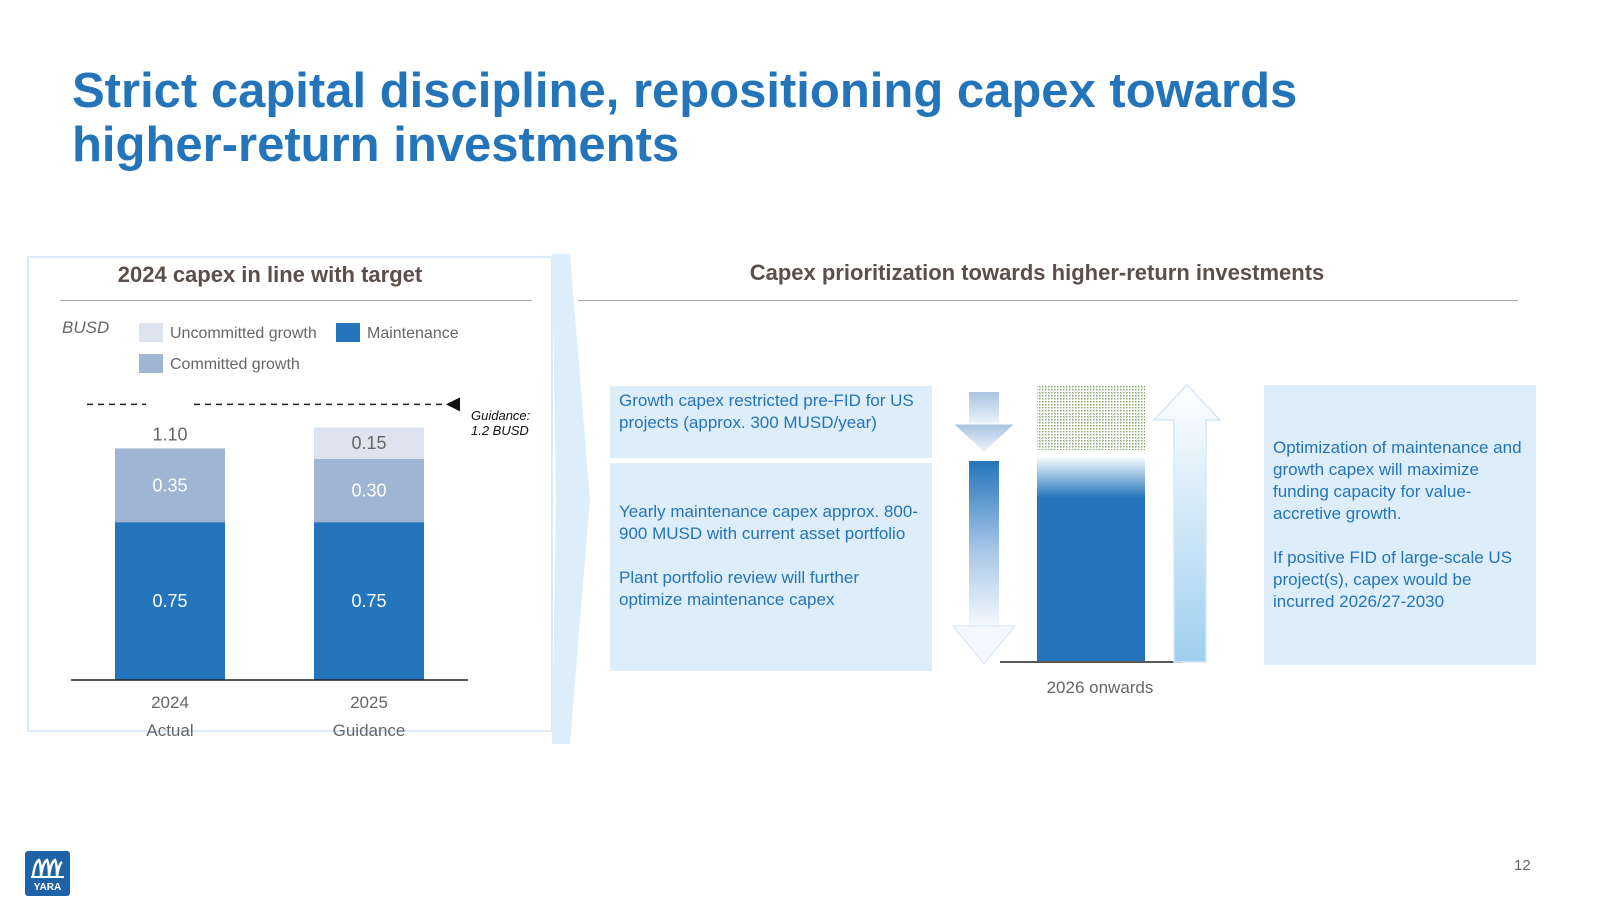 The image size is (1600, 900). What do you see at coordinates (453, 404) in the screenshot?
I see `guidance-marker-icon` at bounding box center [453, 404].